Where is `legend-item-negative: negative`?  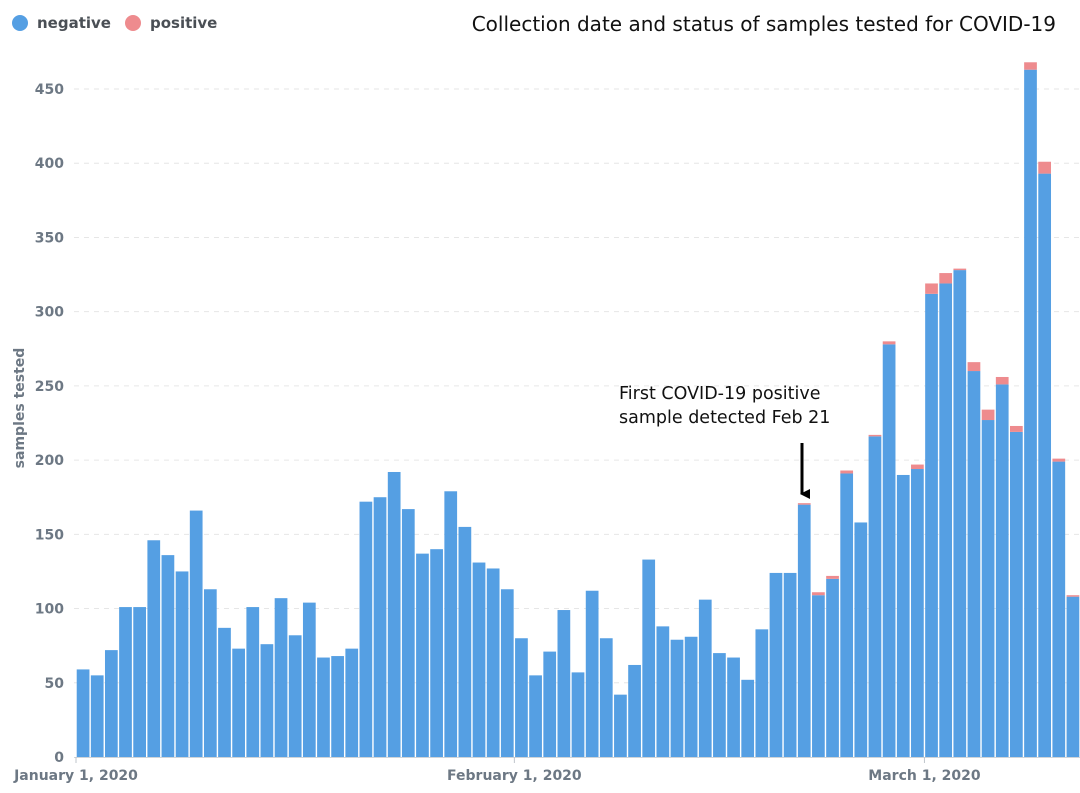
legend-item-negative: negative is located at coordinates (61, 23).